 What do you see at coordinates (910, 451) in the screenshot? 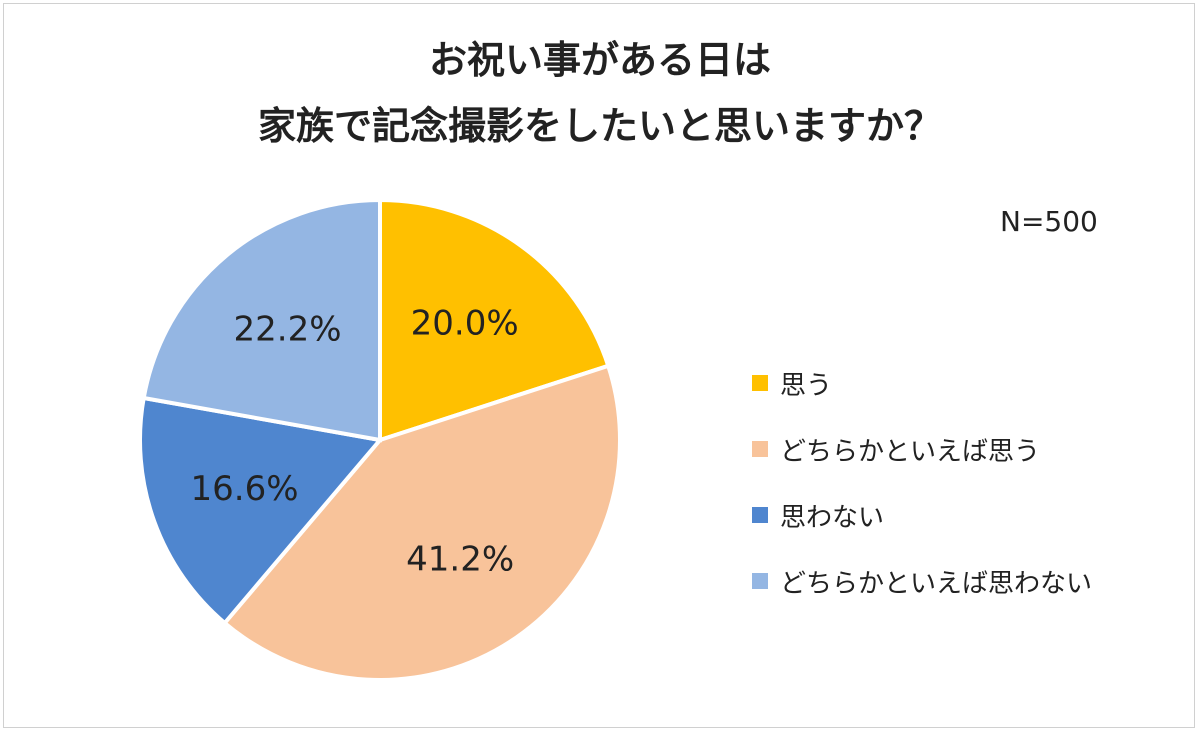
I see `legend-label: どちらかといえば思う` at bounding box center [910, 451].